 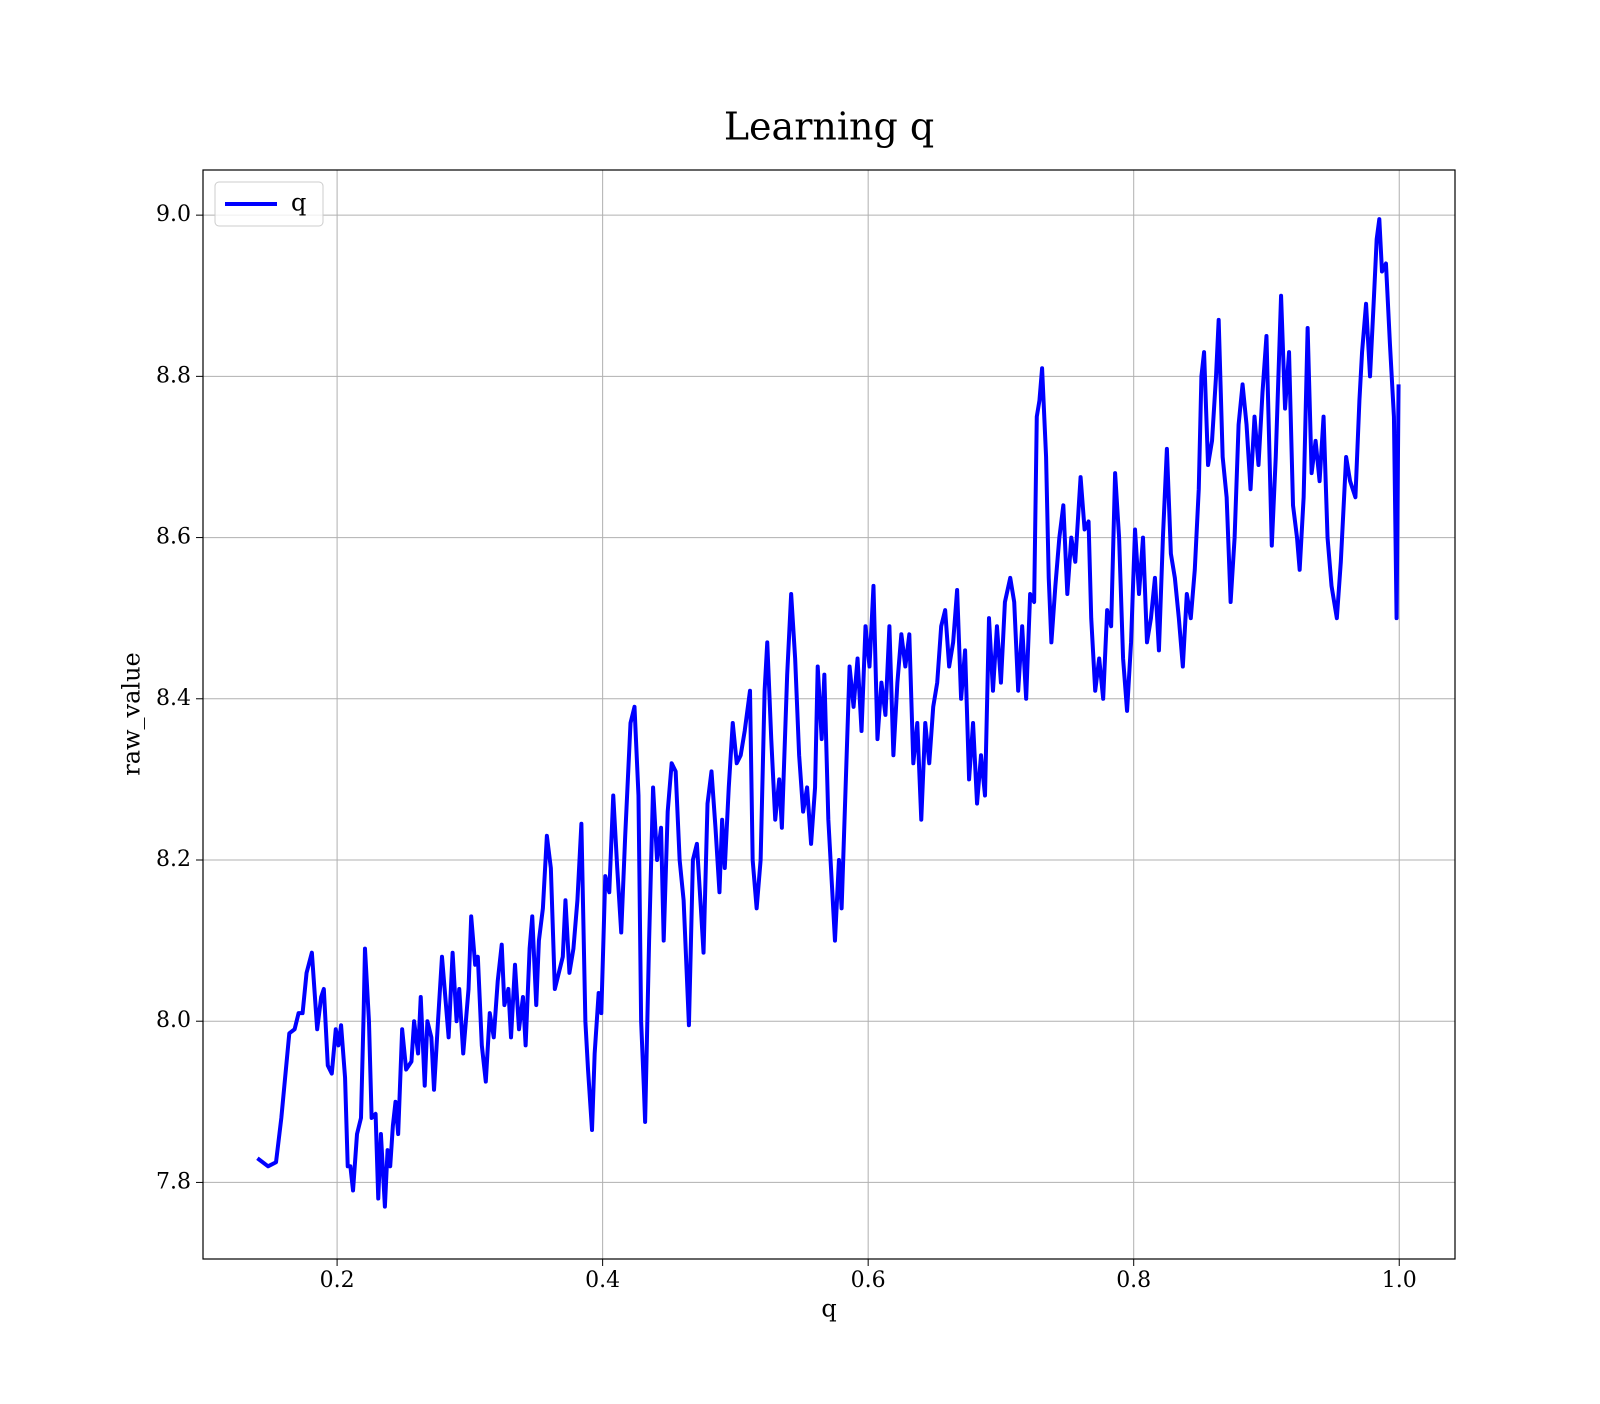 I want to click on x-tick-label: 0.8, so click(x=1133, y=1280).